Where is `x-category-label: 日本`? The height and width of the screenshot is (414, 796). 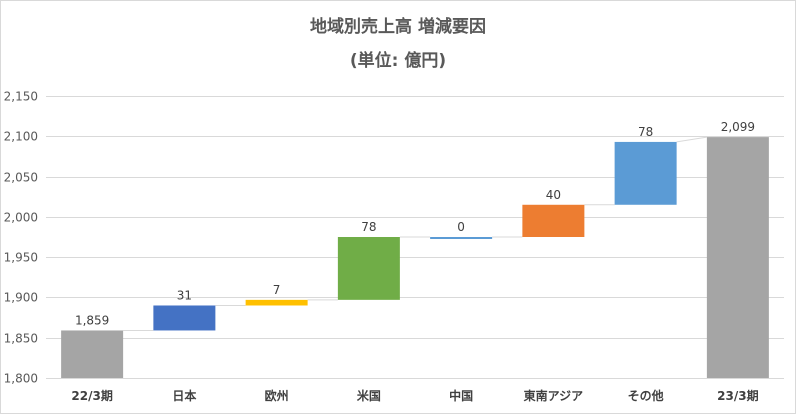 x-category-label: 日本 is located at coordinates (184, 395).